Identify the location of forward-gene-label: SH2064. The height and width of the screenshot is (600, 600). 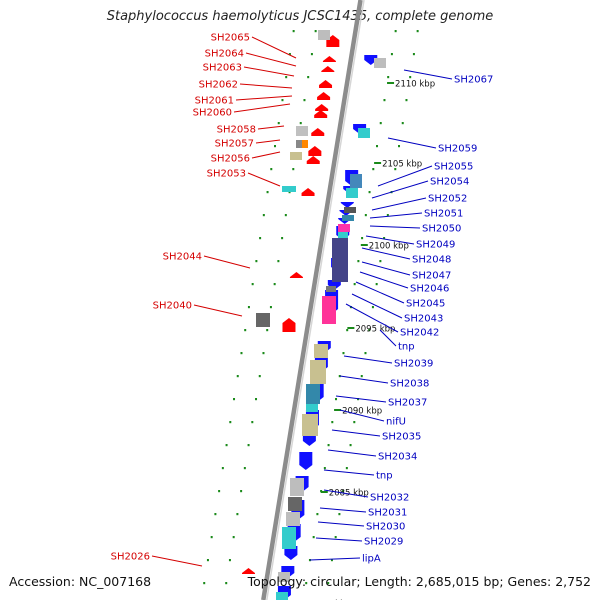
(224, 54).